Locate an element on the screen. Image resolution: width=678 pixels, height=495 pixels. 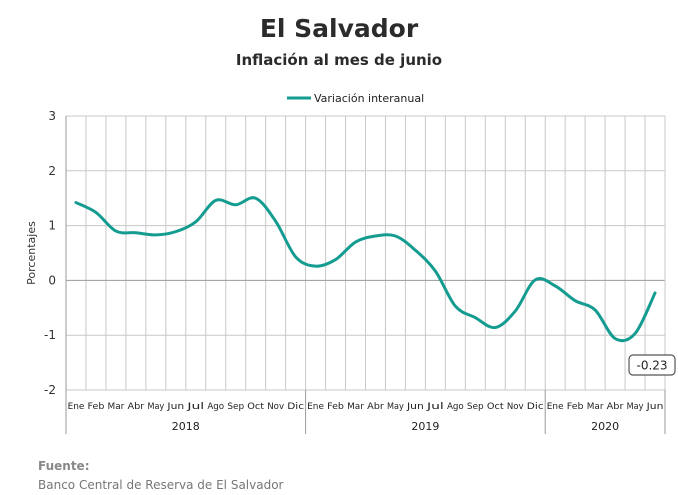
source-label: Fuente: is located at coordinates (64, 466).